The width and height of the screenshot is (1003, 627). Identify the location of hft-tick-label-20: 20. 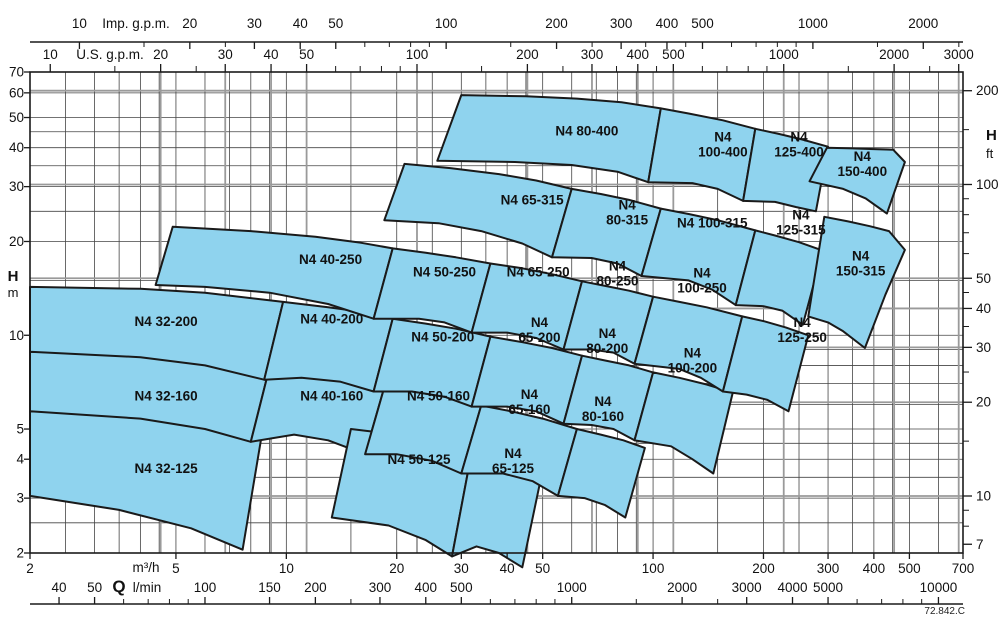
(983, 402).